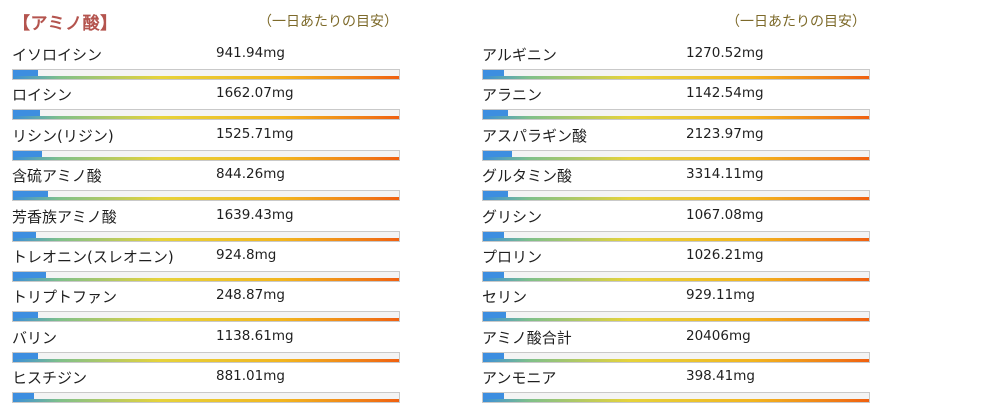  What do you see at coordinates (682, 224) in the screenshot?
I see `nutrient-row: グリシン 1067.08mg` at bounding box center [682, 224].